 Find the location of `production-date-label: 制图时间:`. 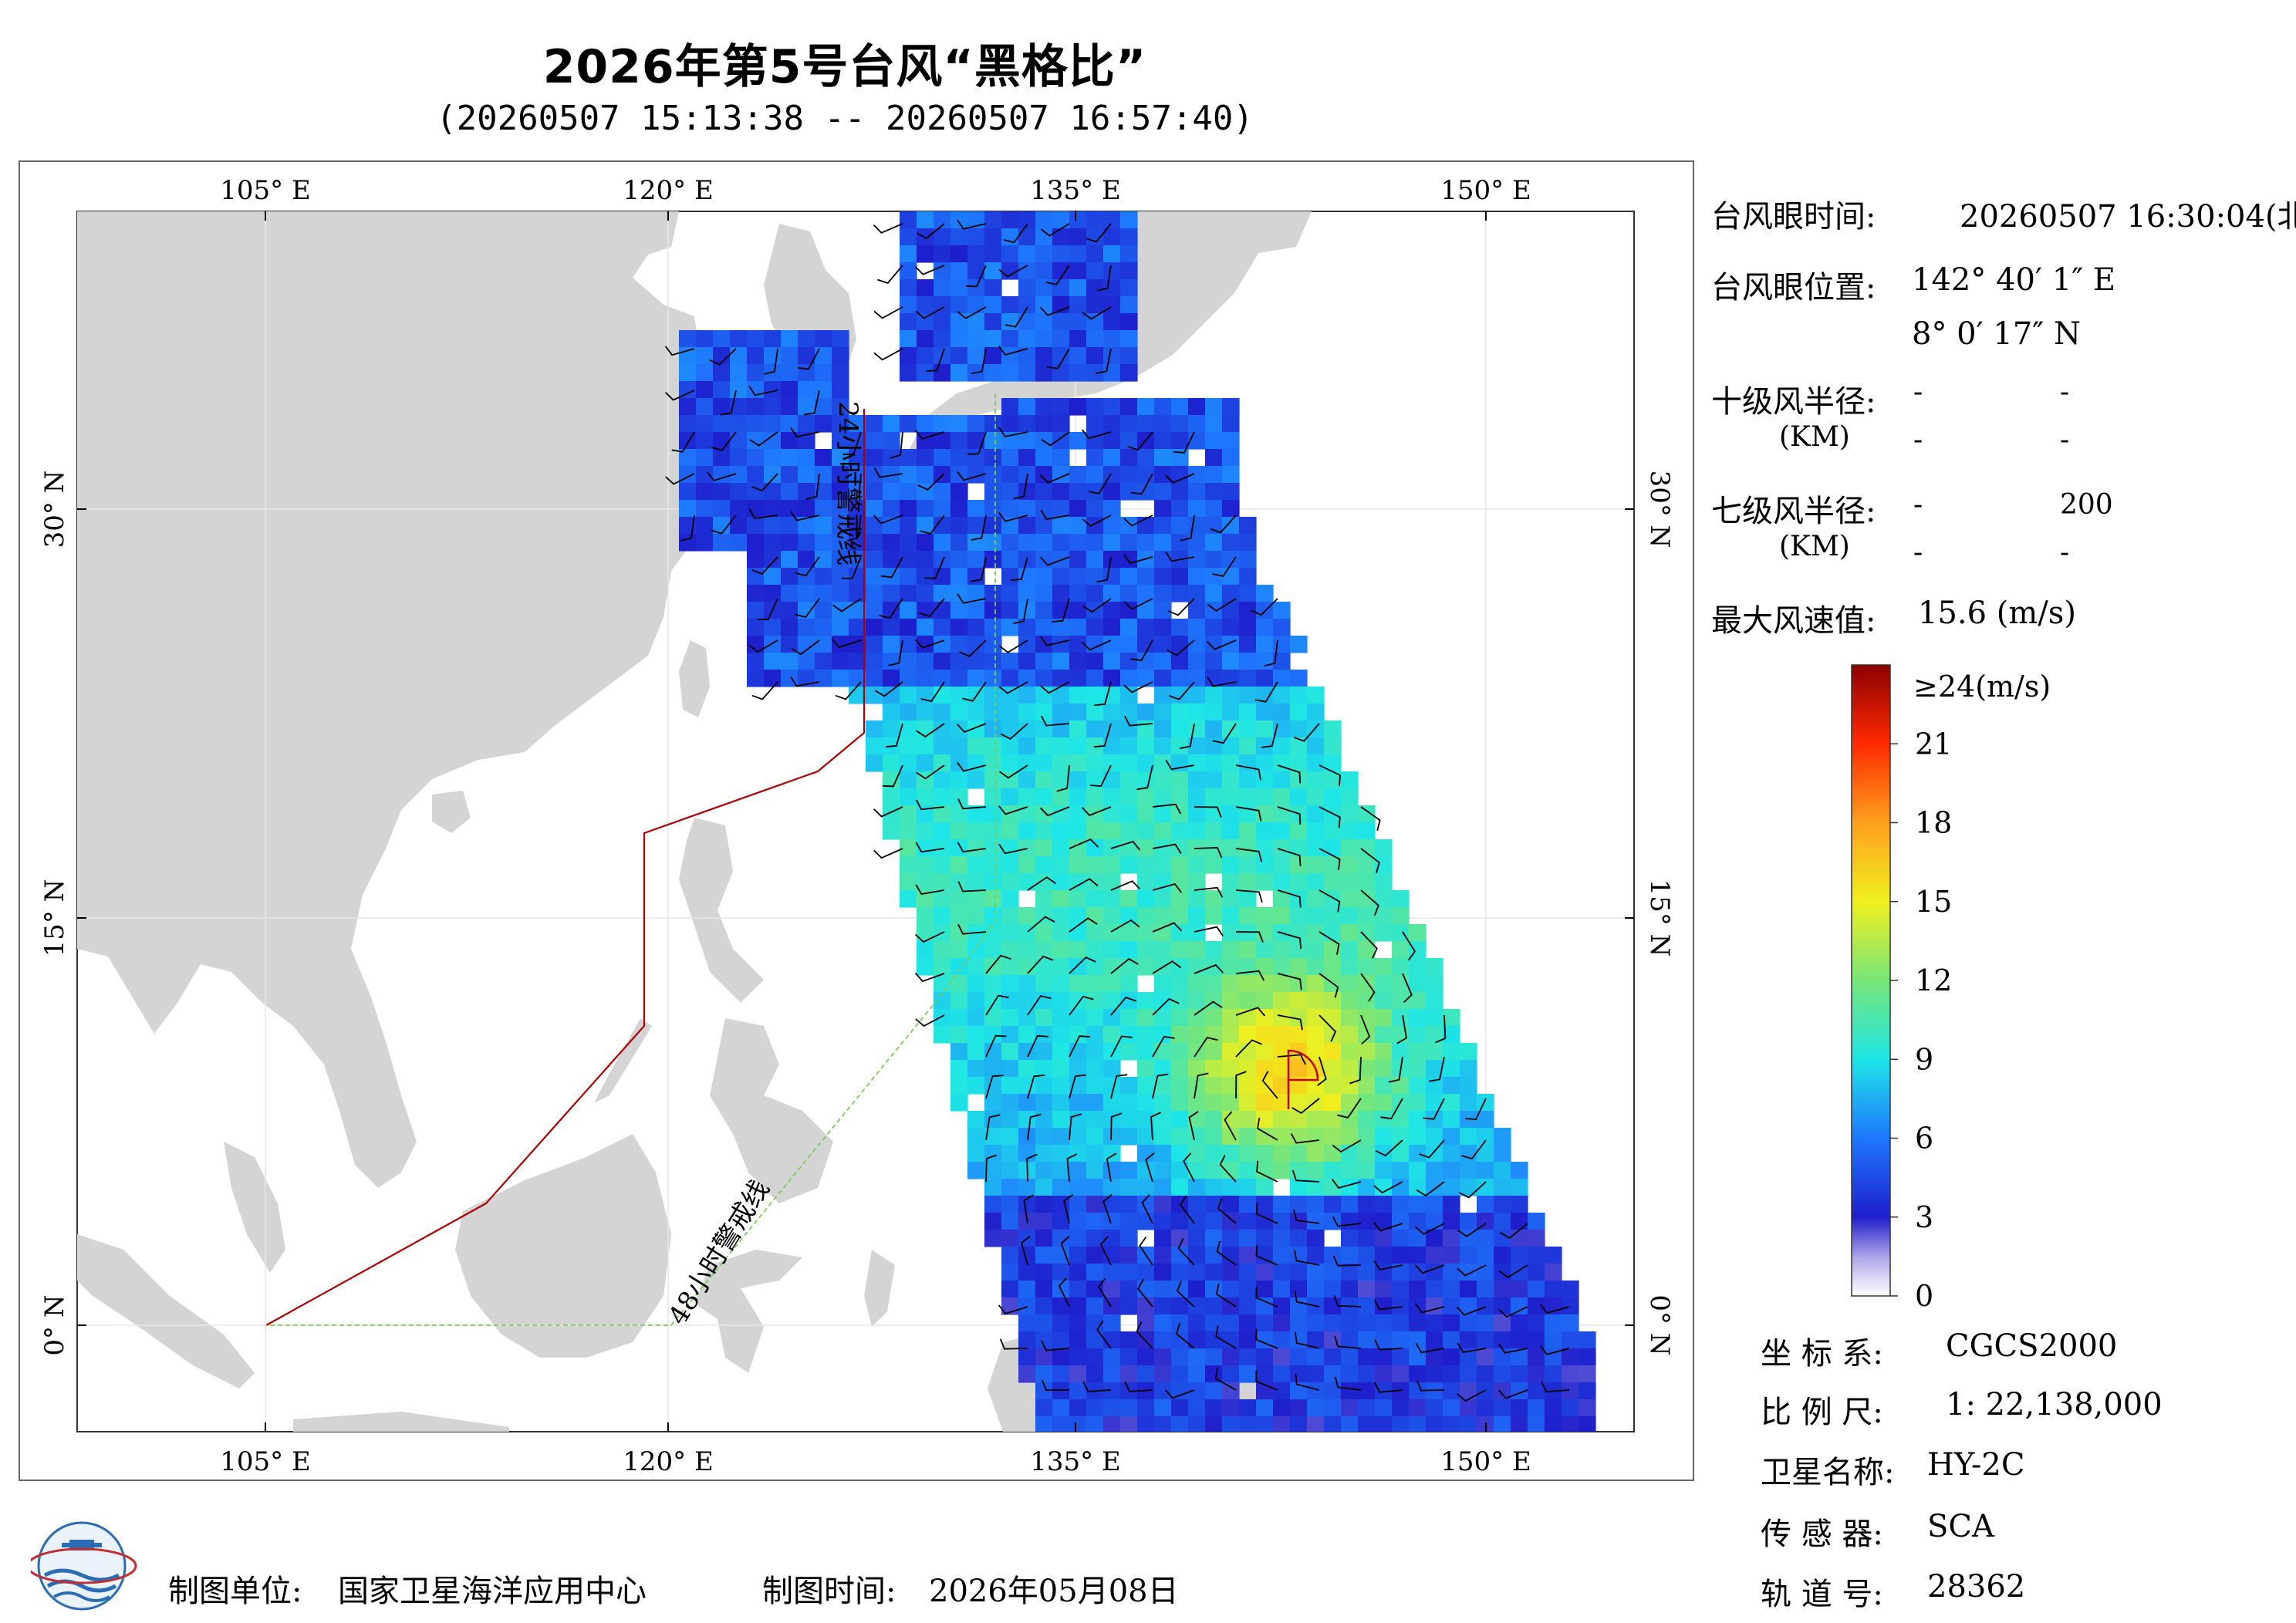

production-date-label: 制图时间: is located at coordinates (829, 1591).